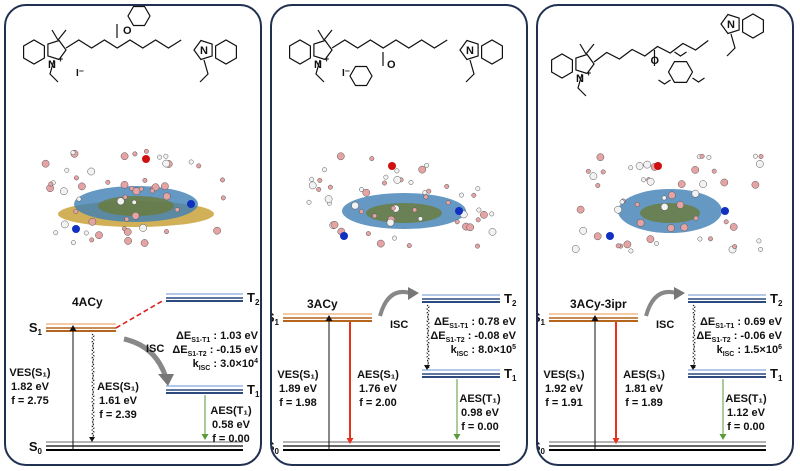  What do you see at coordinates (428, 337) in the screenshot?
I see `t2-t1-relaxation-wavy-arrow` at bounding box center [428, 337].